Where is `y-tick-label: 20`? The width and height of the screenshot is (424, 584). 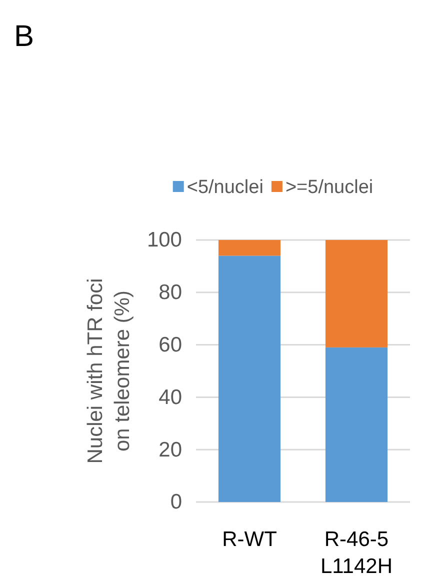 y-tick-label: 20 is located at coordinates (170, 450).